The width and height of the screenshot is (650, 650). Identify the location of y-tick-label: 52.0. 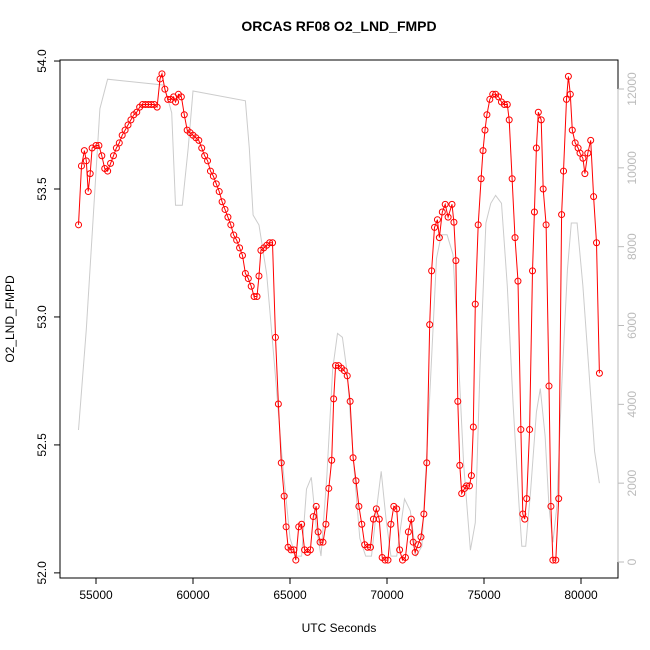
(42, 573).